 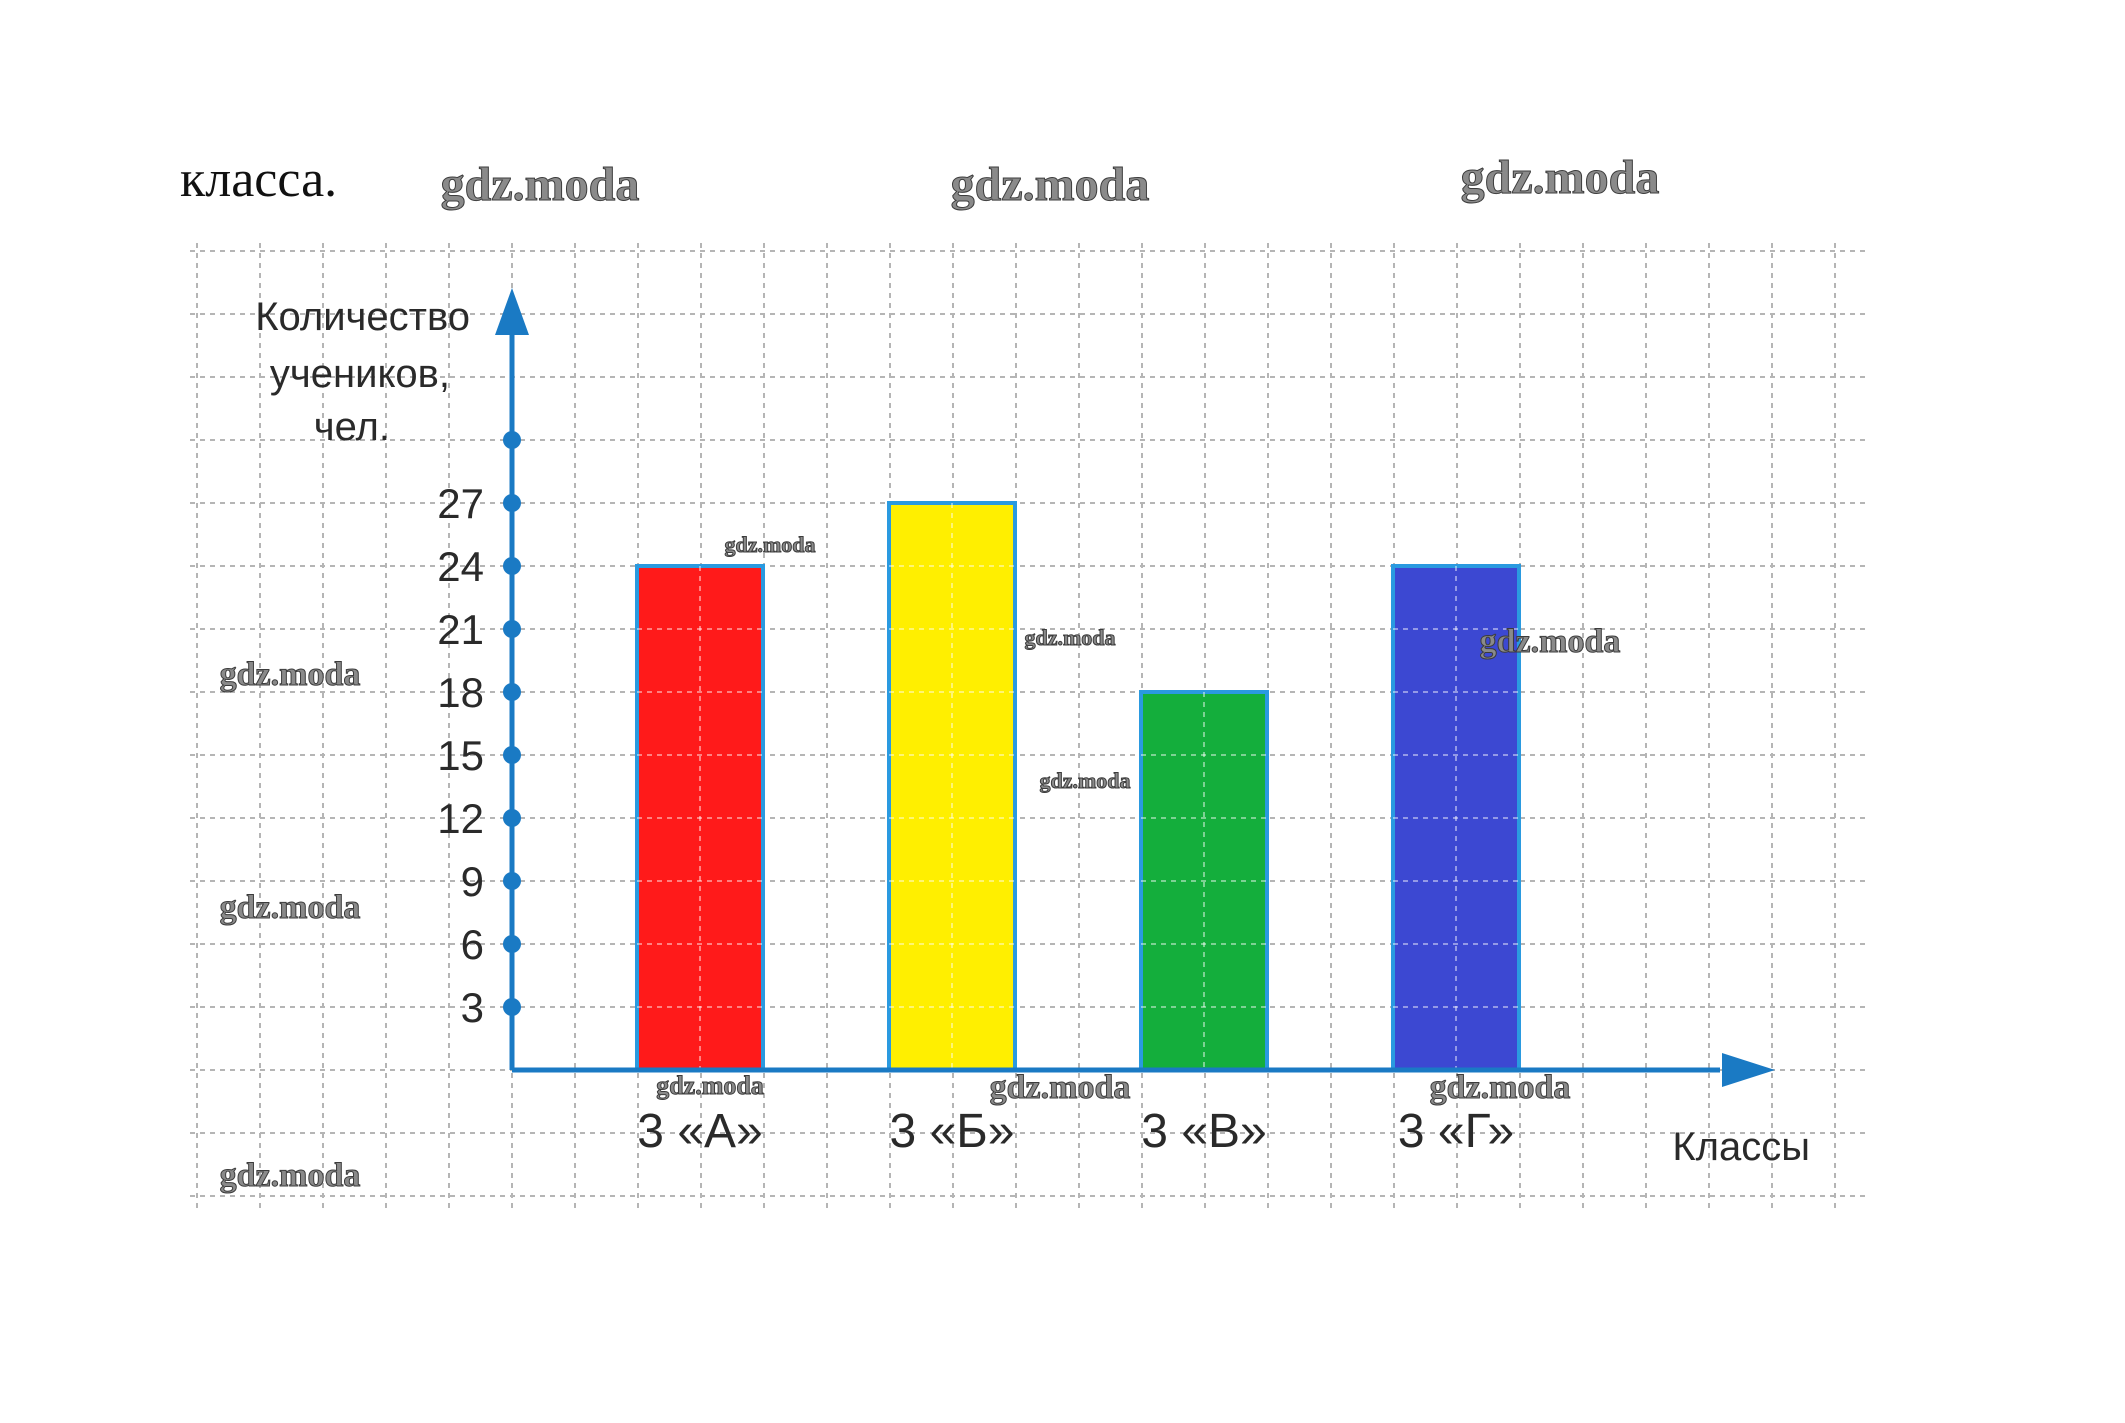 I want to click on page-heading: класса., so click(x=259, y=179).